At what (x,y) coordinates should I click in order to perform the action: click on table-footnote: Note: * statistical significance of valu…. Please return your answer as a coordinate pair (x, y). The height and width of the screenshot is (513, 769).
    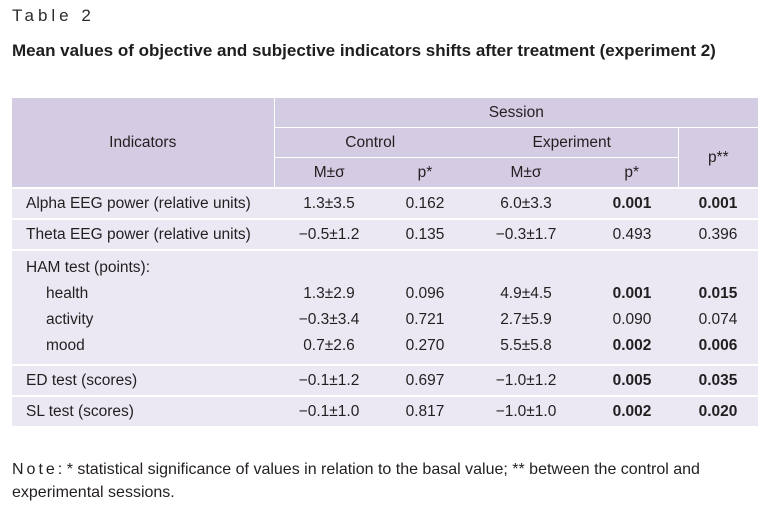
    Looking at the image, I should click on (387, 481).